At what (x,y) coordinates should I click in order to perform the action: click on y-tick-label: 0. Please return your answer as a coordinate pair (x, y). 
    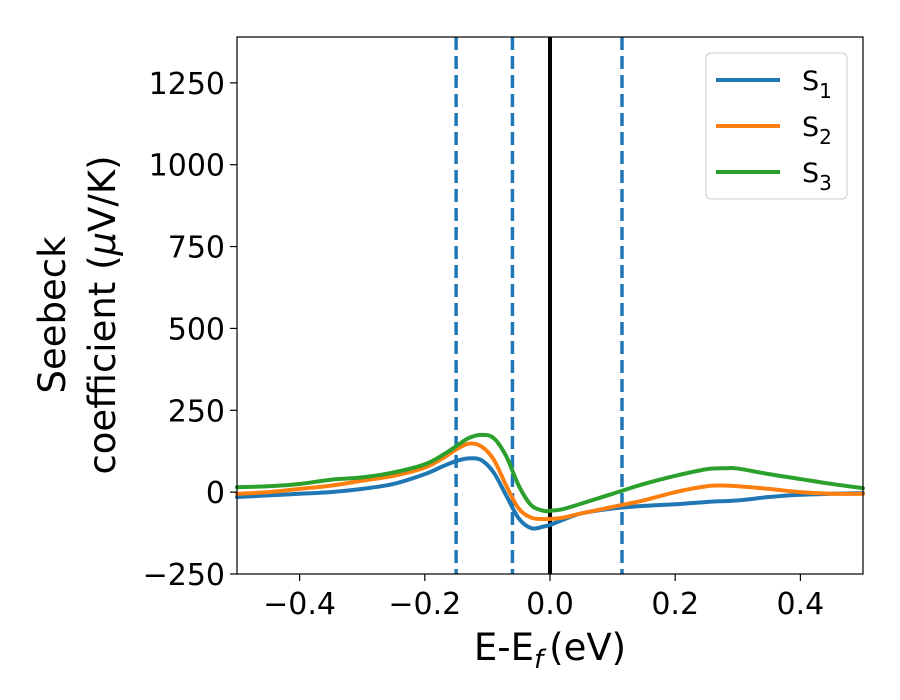
    Looking at the image, I should click on (215, 493).